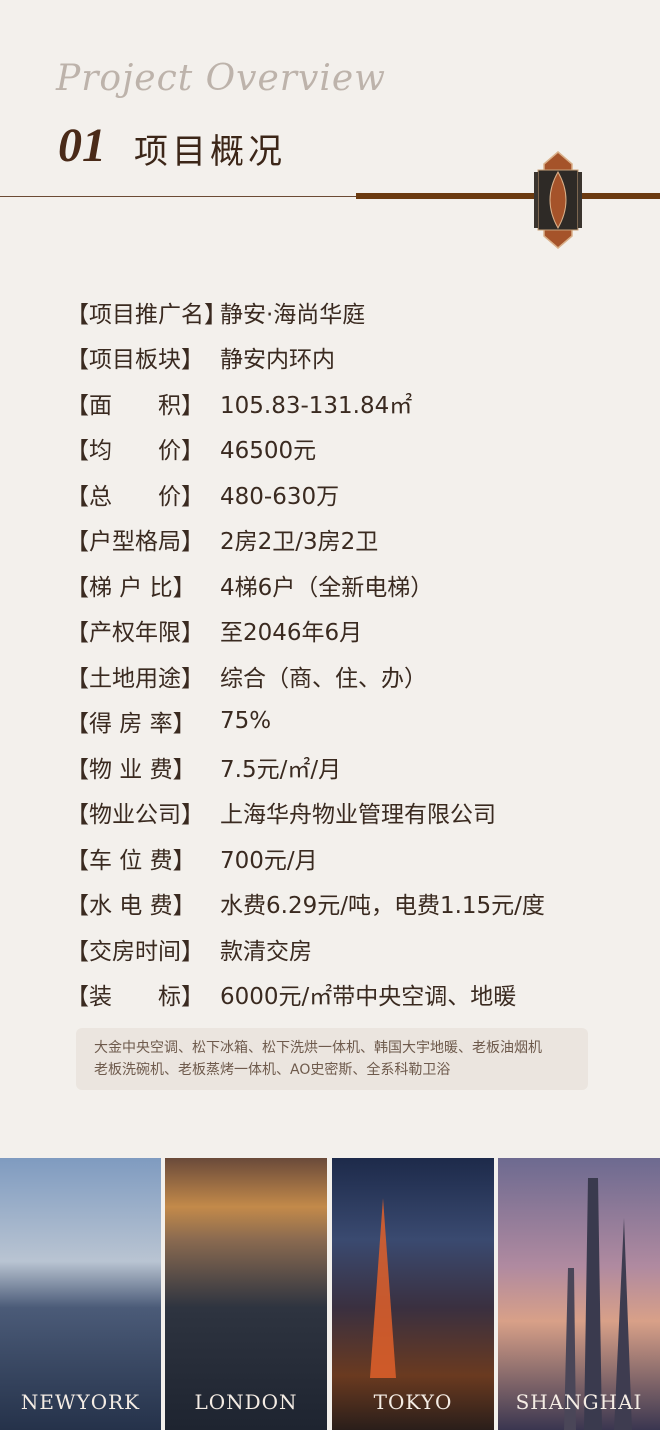 This screenshot has height=1430, width=660. Describe the element at coordinates (382, 906) in the screenshot. I see `info-value: 水费6.29元/吨，电费1.15元/度` at that location.